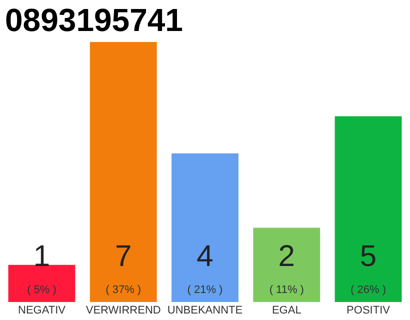 The width and height of the screenshot is (410, 320). What do you see at coordinates (41, 256) in the screenshot?
I see `data-label: 1` at bounding box center [41, 256].